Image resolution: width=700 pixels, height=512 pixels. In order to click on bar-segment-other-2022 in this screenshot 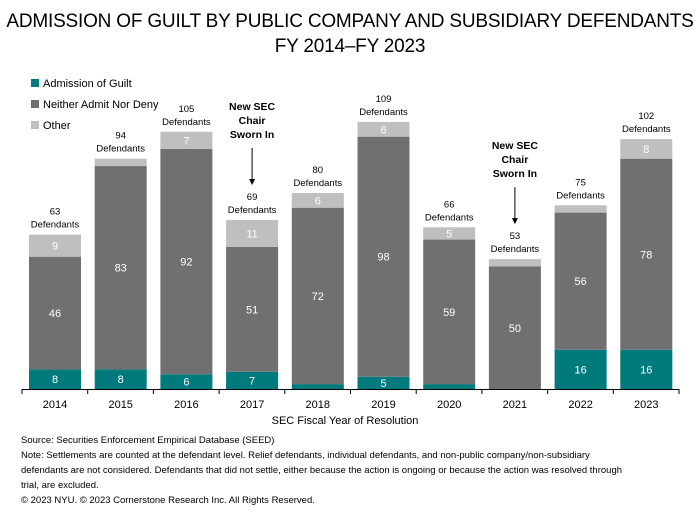, I will do `click(580, 209)`.